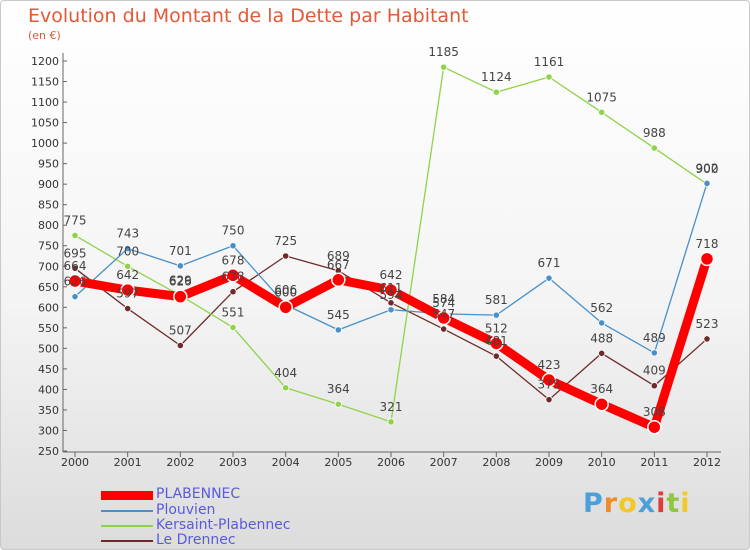  Describe the element at coordinates (549, 365) in the screenshot. I see `data-label: 423` at that location.